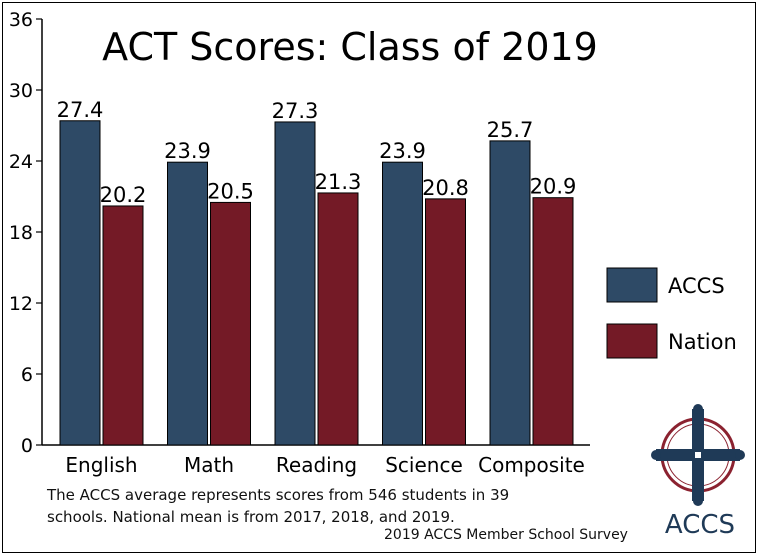 The width and height of the screenshot is (760, 557). What do you see at coordinates (424, 465) in the screenshot?
I see `x-tick-label: Science` at bounding box center [424, 465].